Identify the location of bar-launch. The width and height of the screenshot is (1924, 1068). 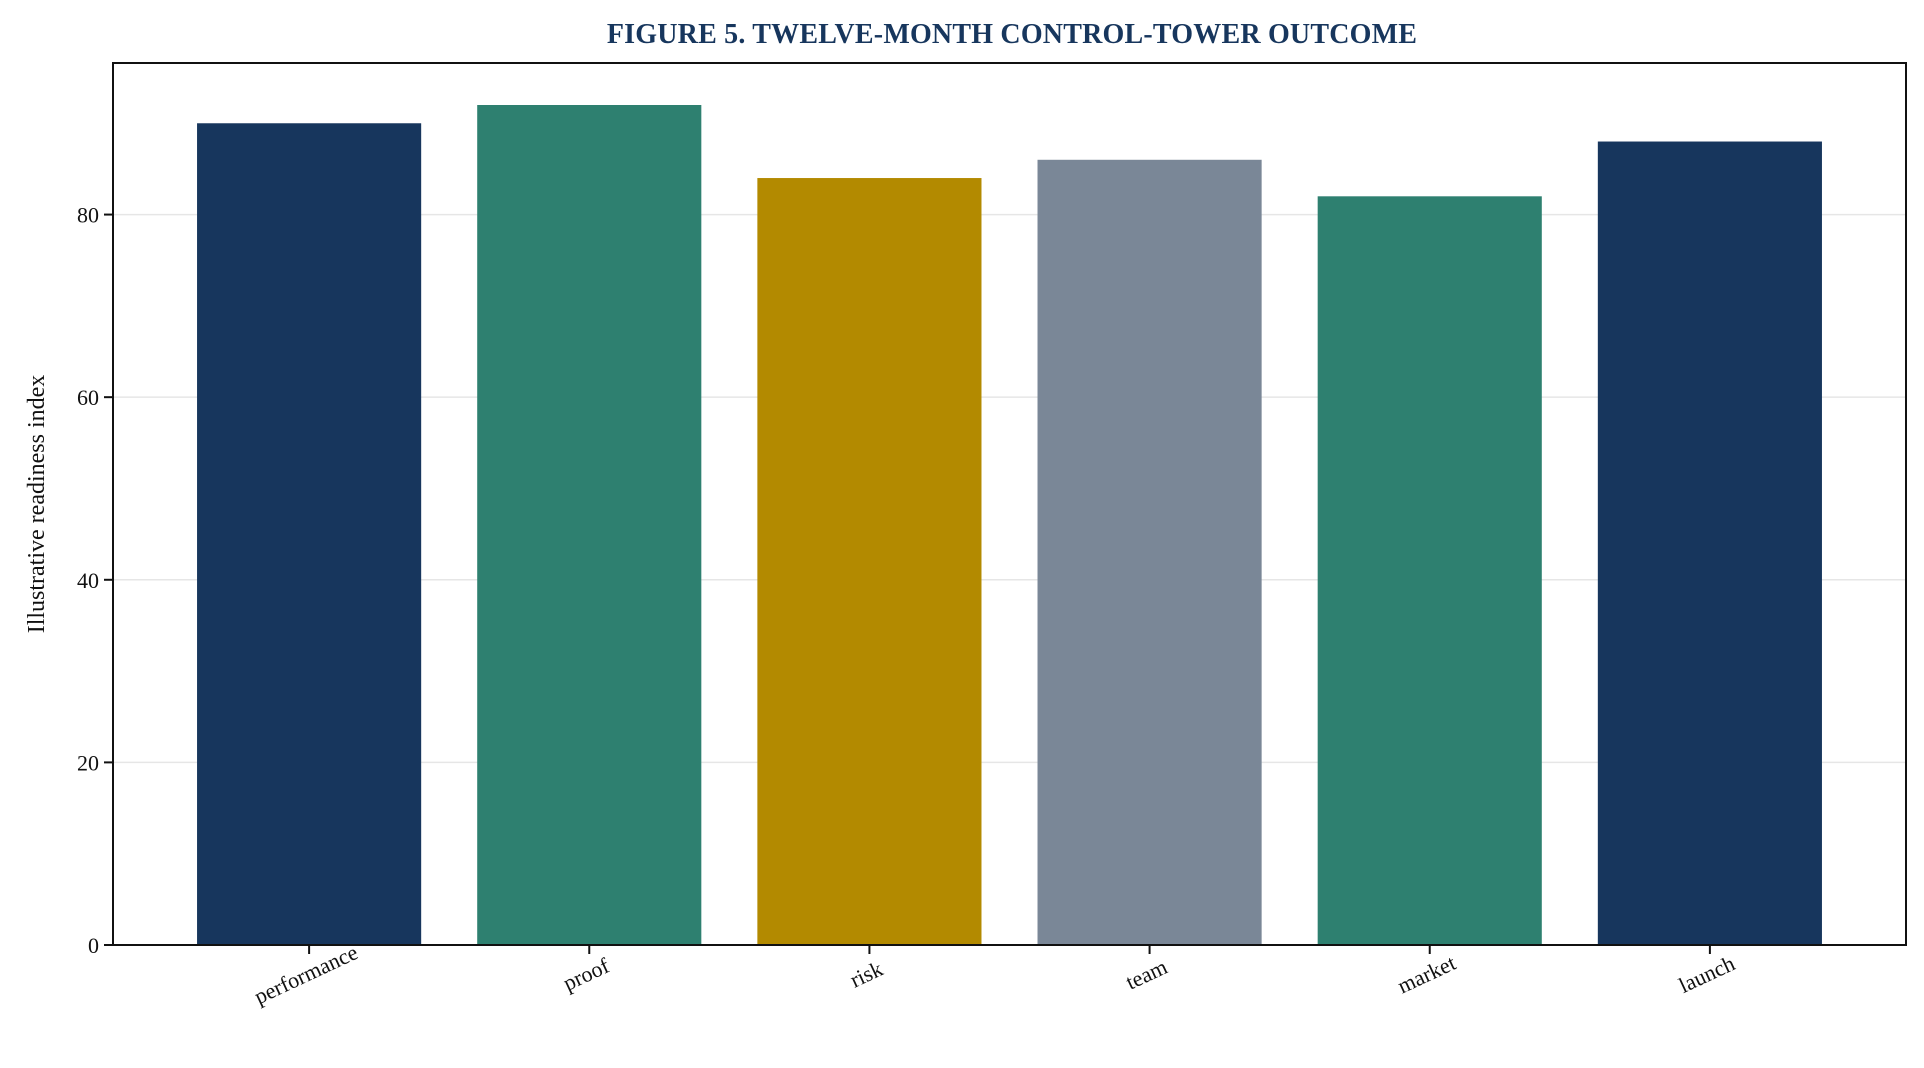
(1709, 543).